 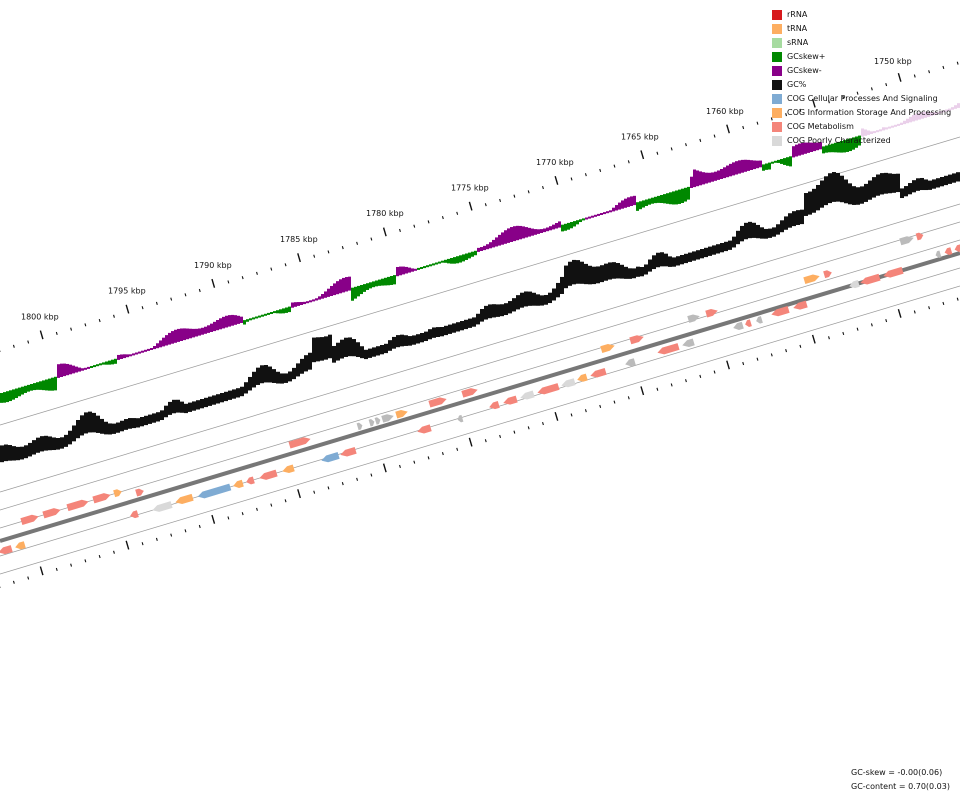 I want to click on legend-item: GC%, so click(x=865, y=85).